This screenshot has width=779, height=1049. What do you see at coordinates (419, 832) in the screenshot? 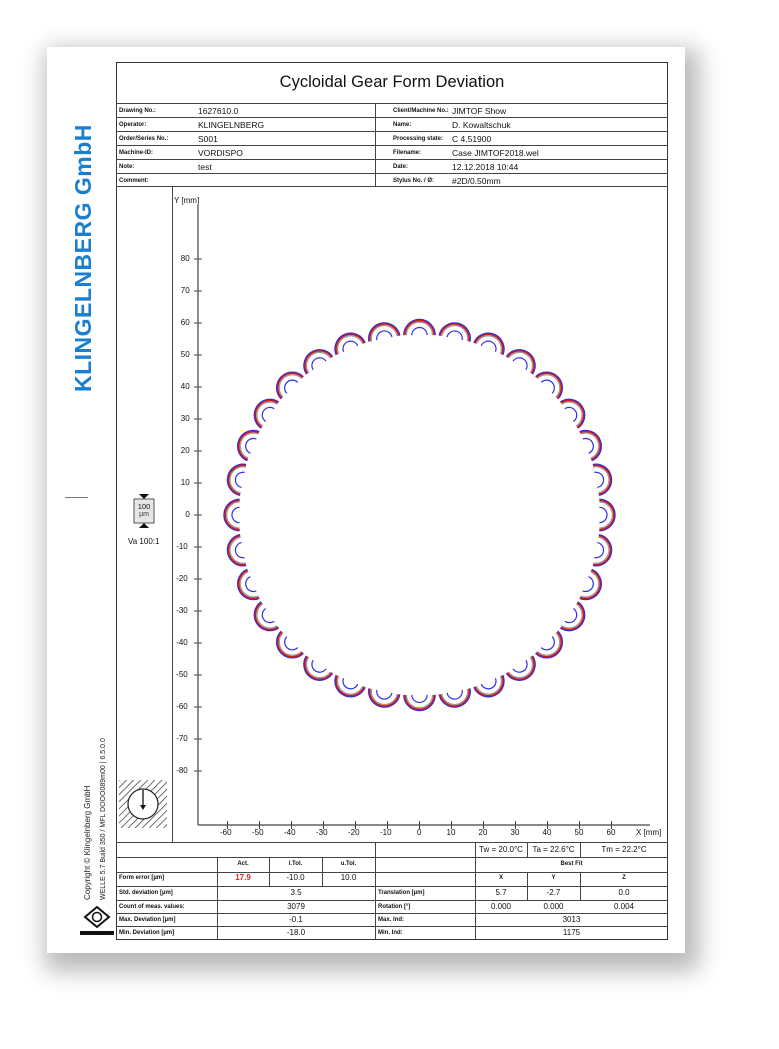
I see `x-tick-label: 0` at bounding box center [419, 832].